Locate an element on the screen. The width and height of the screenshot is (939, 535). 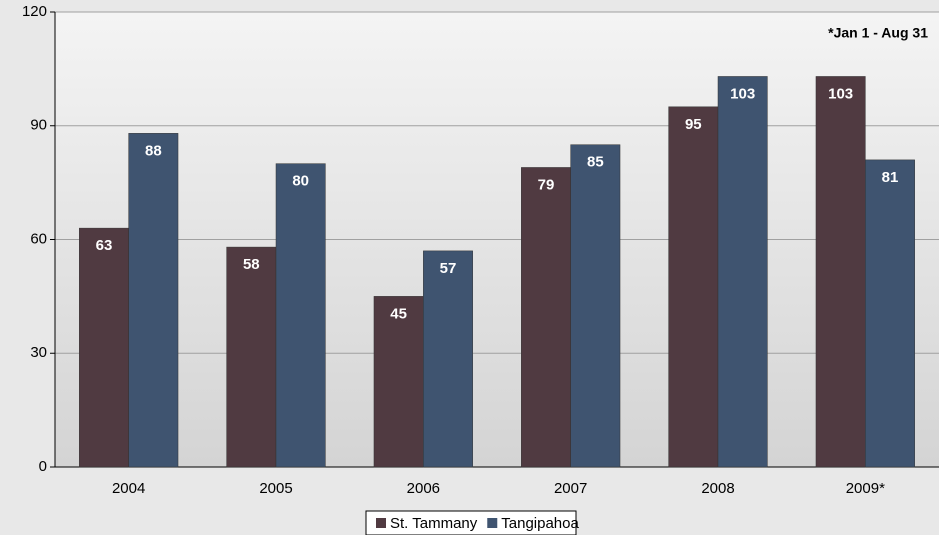
value-label: 79 is located at coordinates (546, 184).